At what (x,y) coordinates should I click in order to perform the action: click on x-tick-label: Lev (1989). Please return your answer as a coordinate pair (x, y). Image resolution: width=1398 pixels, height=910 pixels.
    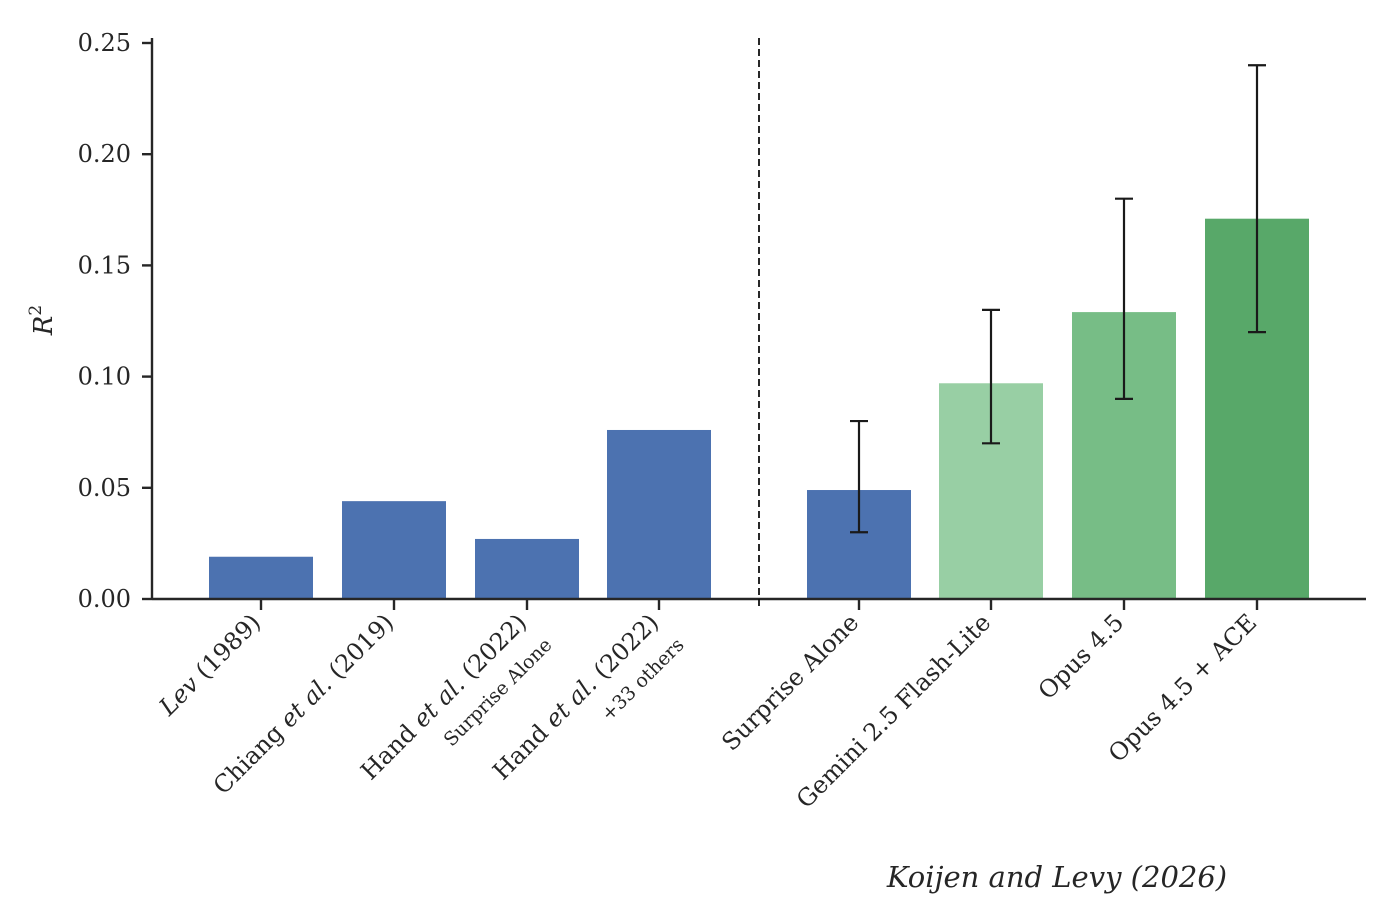
    Looking at the image, I should click on (209, 664).